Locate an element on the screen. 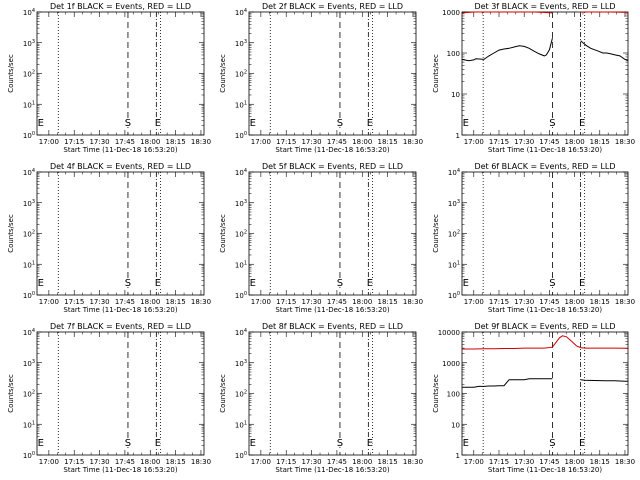  events-series-line is located at coordinates (545, 50).